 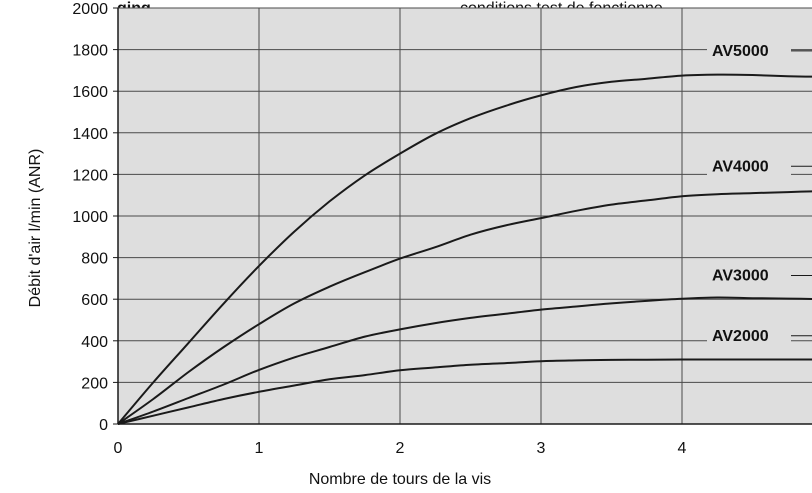 What do you see at coordinates (94, 342) in the screenshot?
I see `y-tick-label: 400` at bounding box center [94, 342].